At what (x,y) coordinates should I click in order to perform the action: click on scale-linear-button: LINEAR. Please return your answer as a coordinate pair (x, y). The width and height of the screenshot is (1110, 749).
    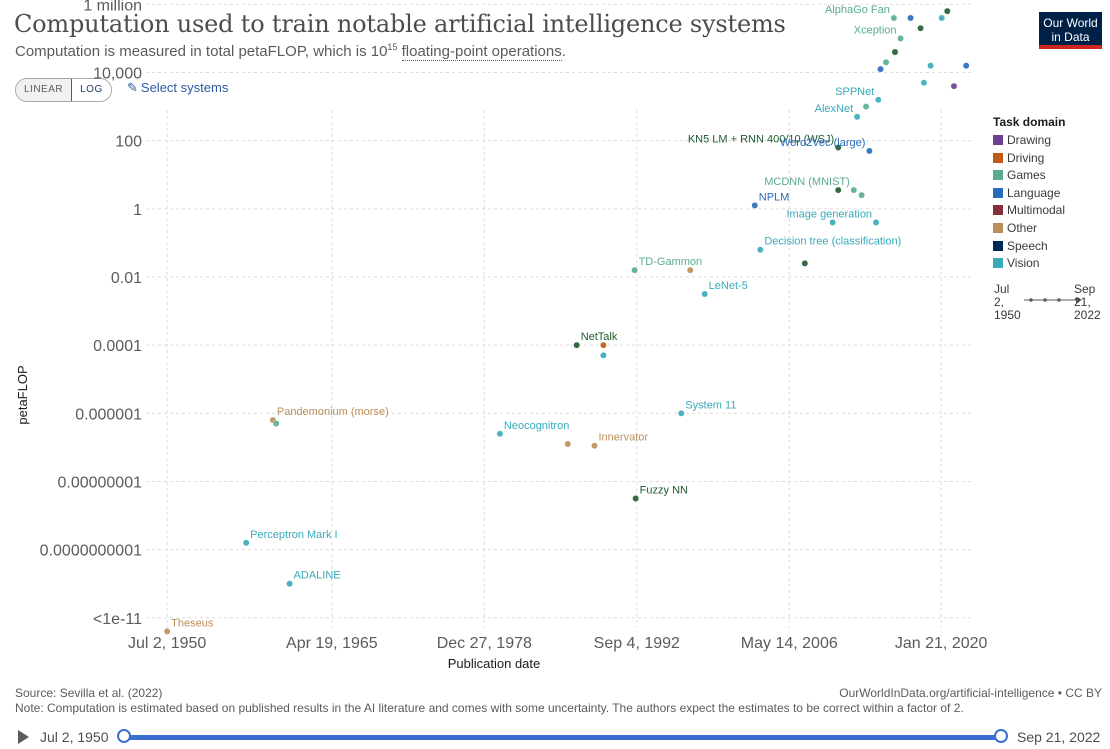
    Looking at the image, I should click on (44, 90).